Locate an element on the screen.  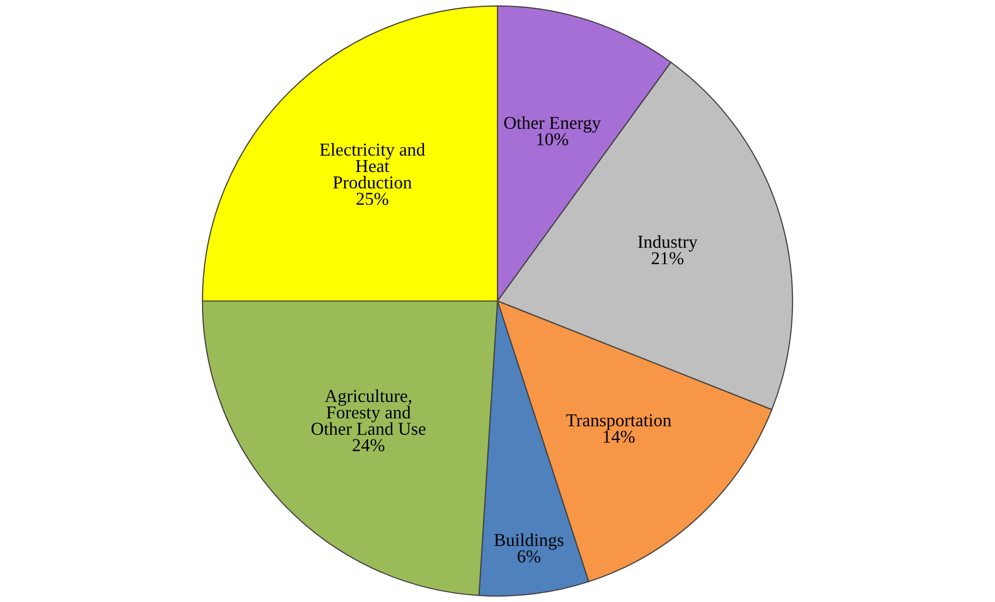
slice-label: Electricity and Heat Production is located at coordinates (372, 166).